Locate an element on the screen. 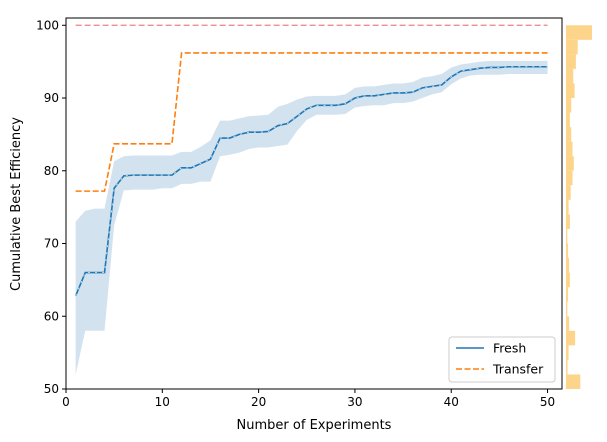 This screenshot has height=442, width=607. y-tick-label-60: 60 is located at coordinates (51, 316).